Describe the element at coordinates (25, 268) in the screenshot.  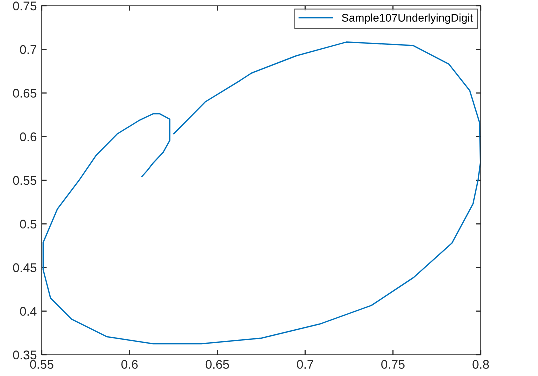
I see `y-tick-label: 0.45` at that location.